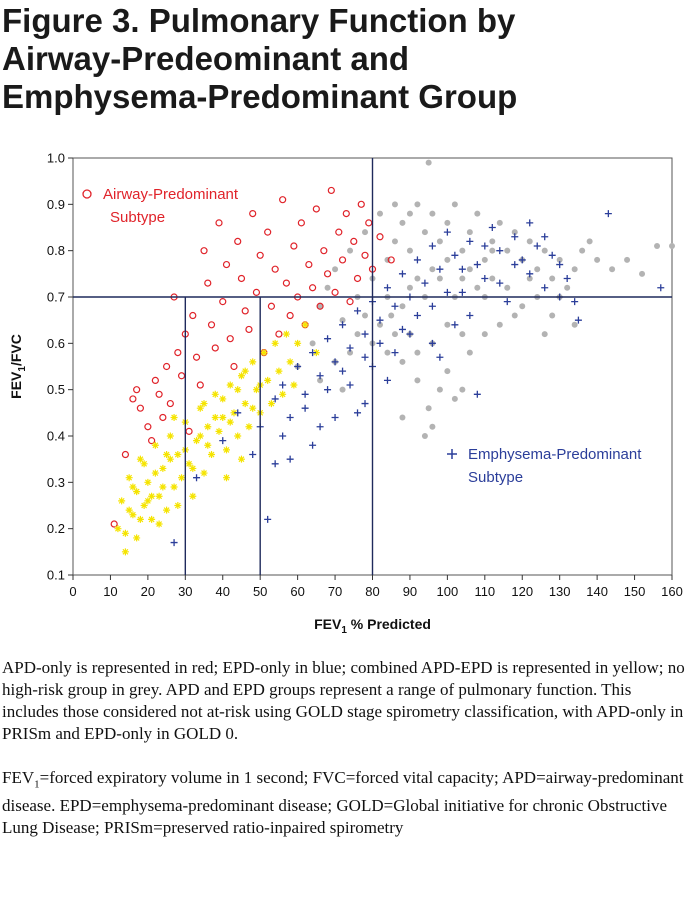  I want to click on y-tick-label: 0.3, so click(56, 482).